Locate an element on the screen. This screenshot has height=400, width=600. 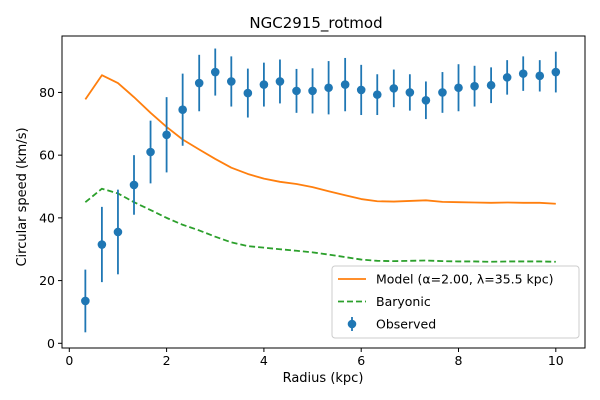
baryonic-line is located at coordinates (320, 225).